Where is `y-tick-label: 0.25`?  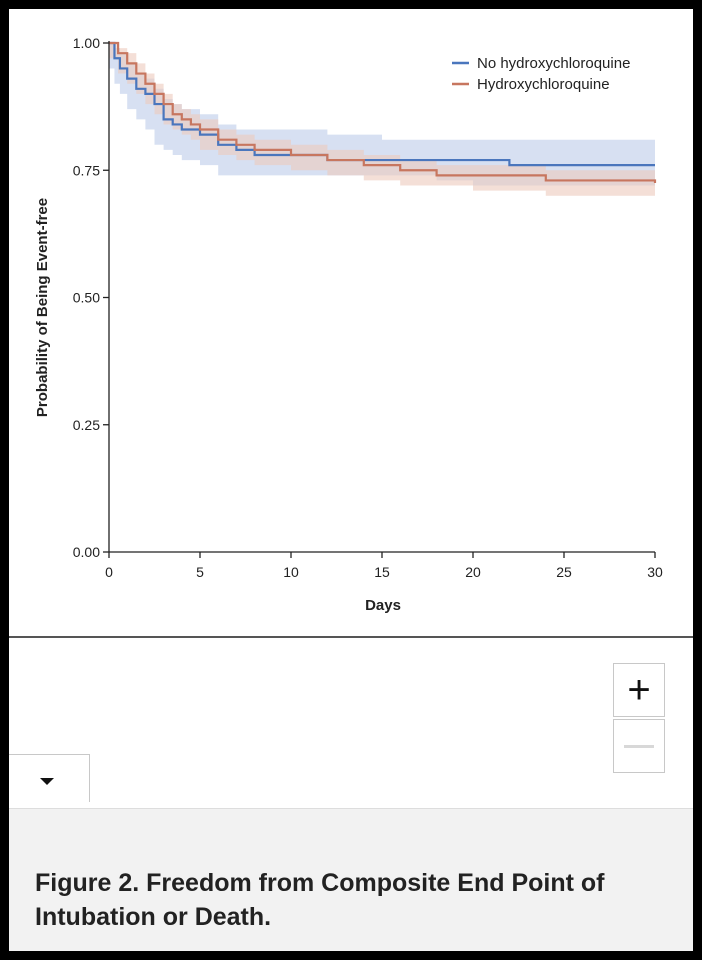 y-tick-label: 0.25 is located at coordinates (86, 425).